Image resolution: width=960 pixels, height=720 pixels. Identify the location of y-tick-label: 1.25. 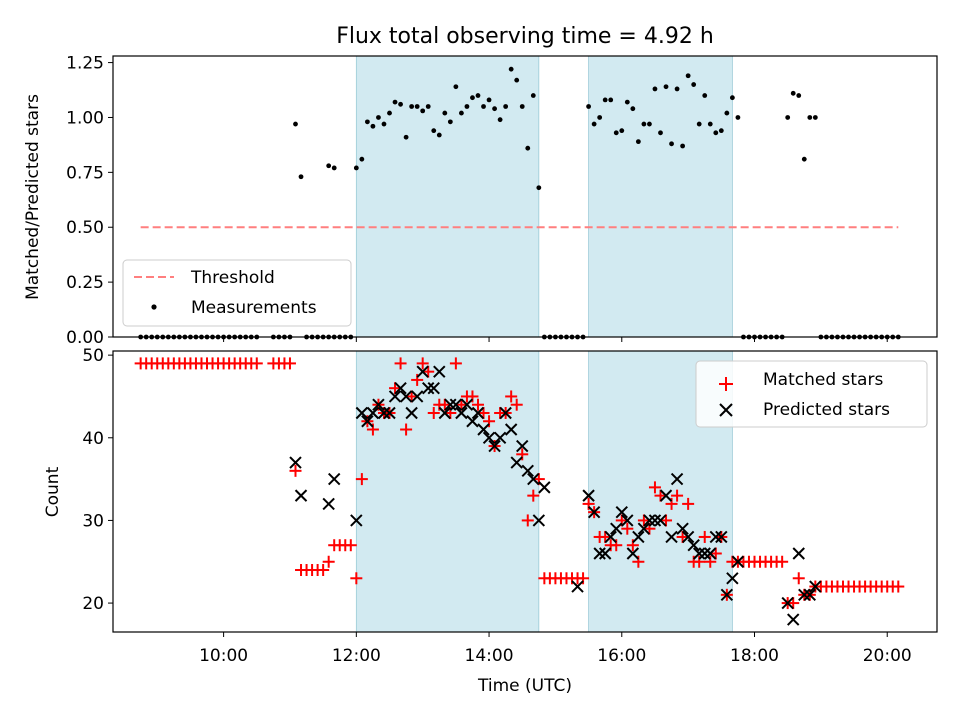
(85, 64).